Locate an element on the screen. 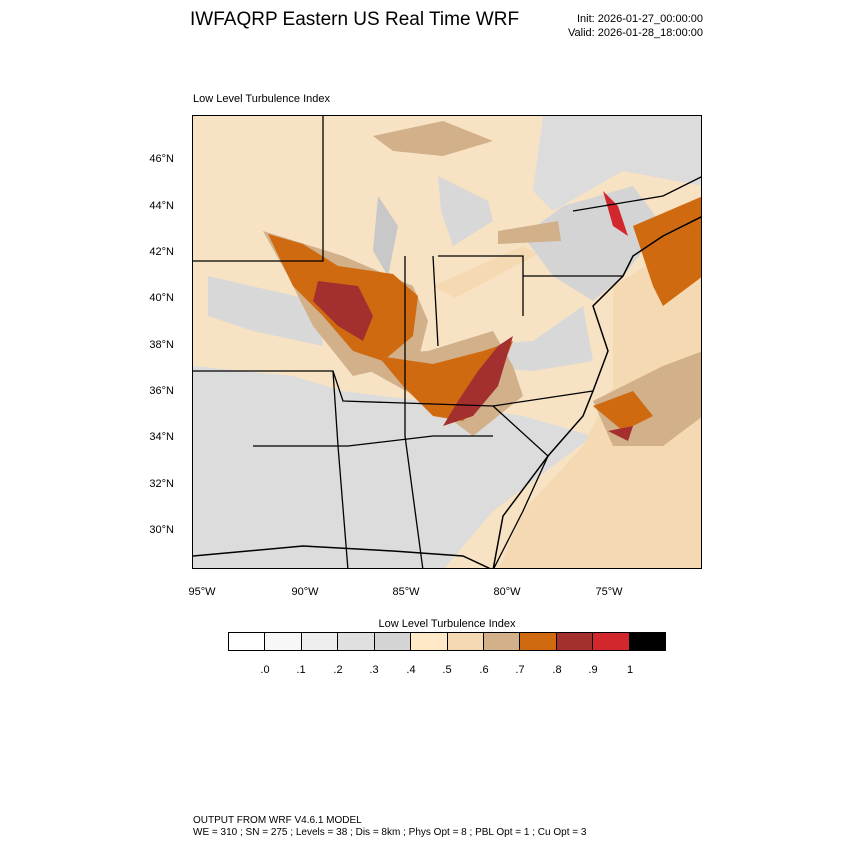 The height and width of the screenshot is (850, 850). legend-tick-6: .6 is located at coordinates (484, 670).